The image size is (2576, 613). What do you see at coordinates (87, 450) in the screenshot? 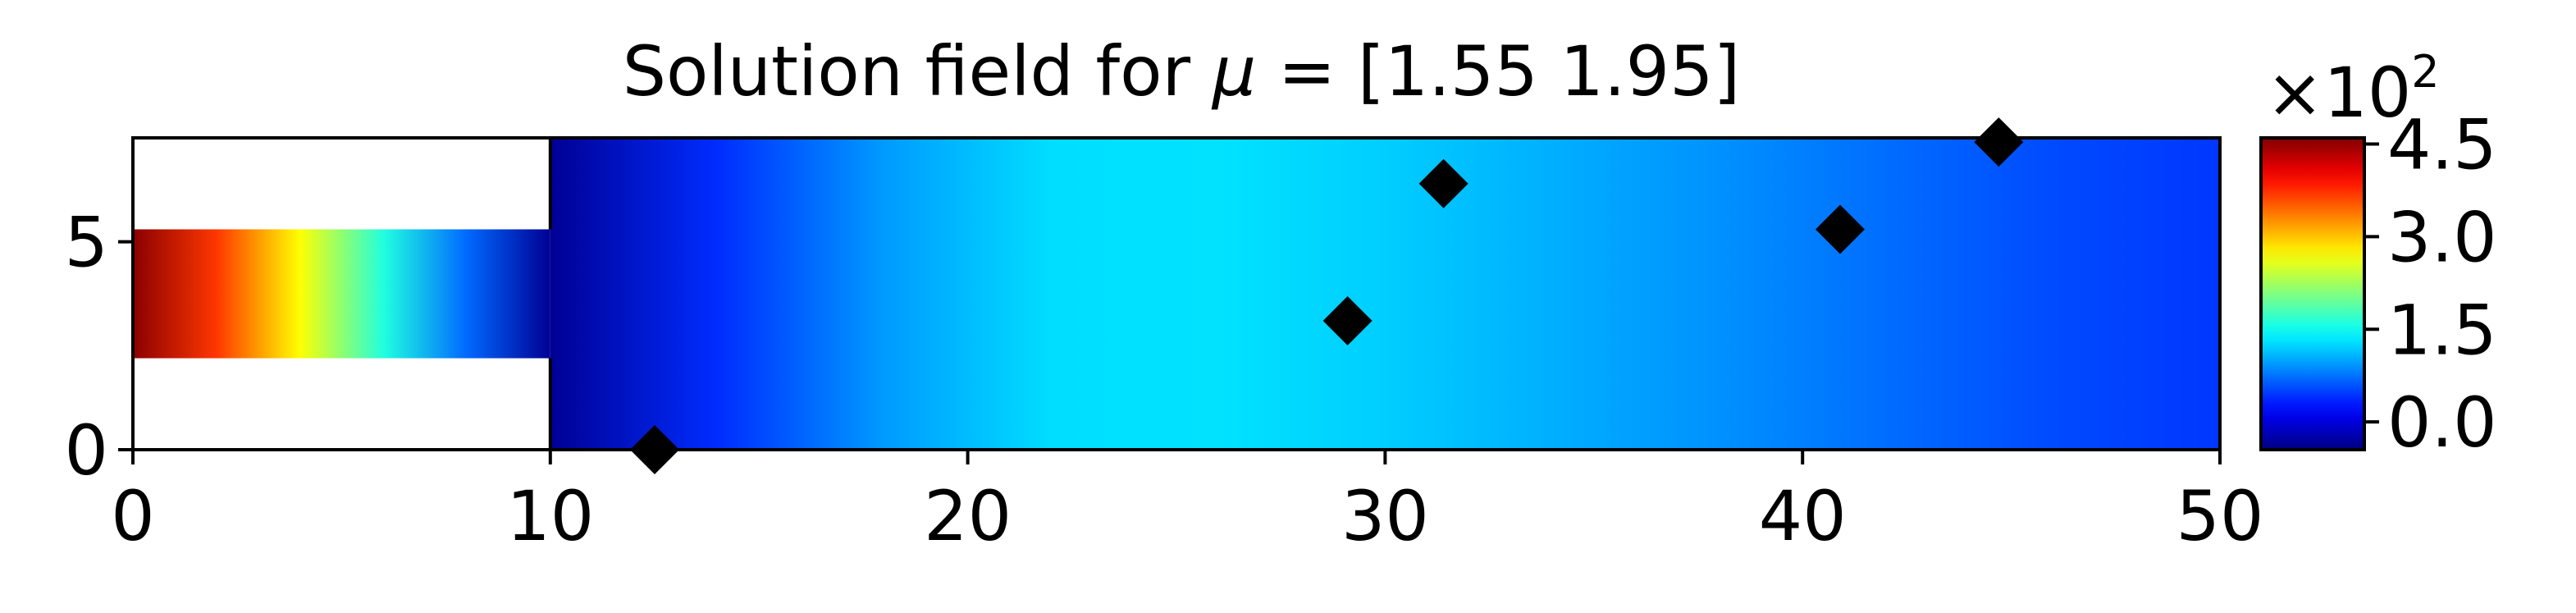
I see `y-tick-label: 0` at bounding box center [87, 450].